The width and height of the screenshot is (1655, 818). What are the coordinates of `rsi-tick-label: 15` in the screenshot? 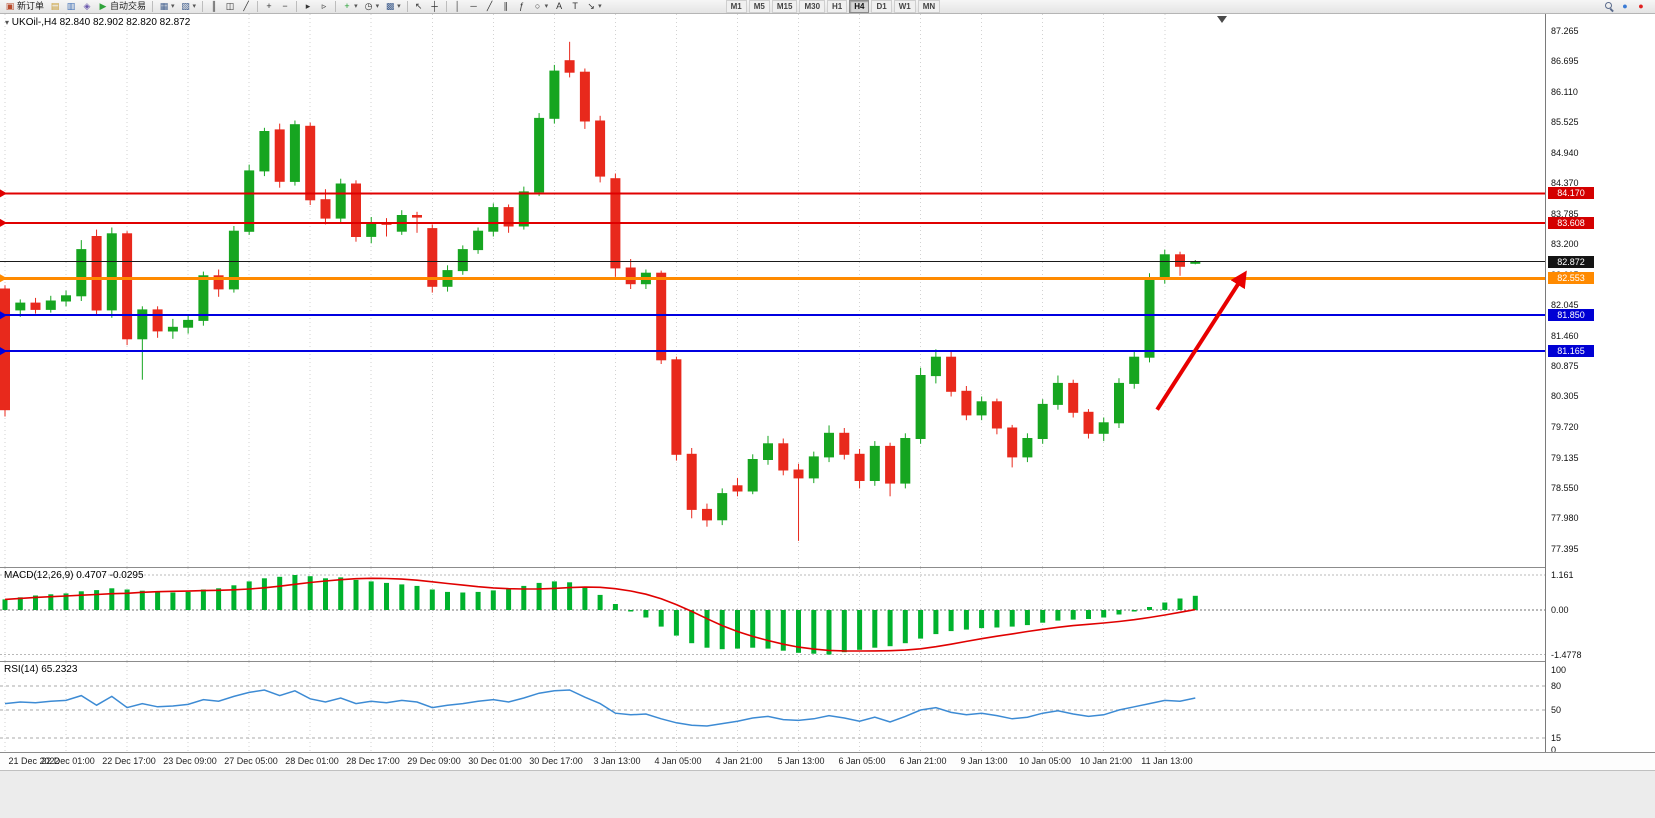 It's located at (1556, 738).